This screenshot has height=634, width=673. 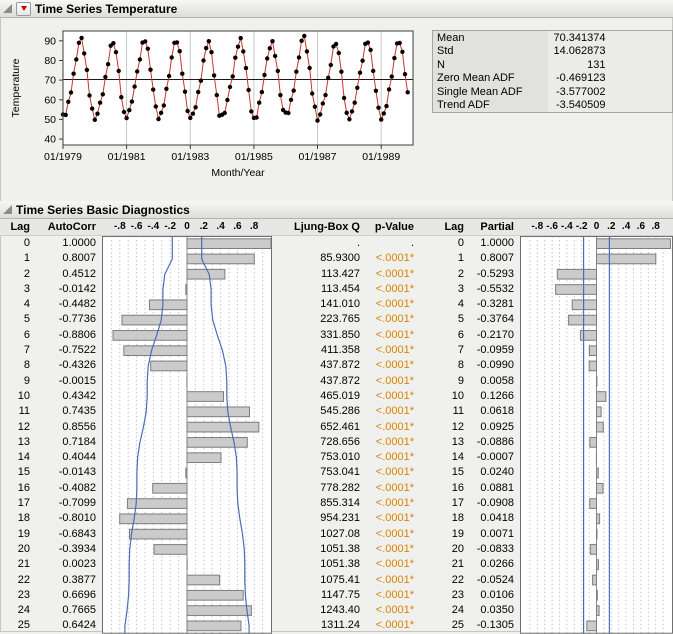 What do you see at coordinates (444, 549) in the screenshot?
I see `lag-cell-2: 20` at bounding box center [444, 549].